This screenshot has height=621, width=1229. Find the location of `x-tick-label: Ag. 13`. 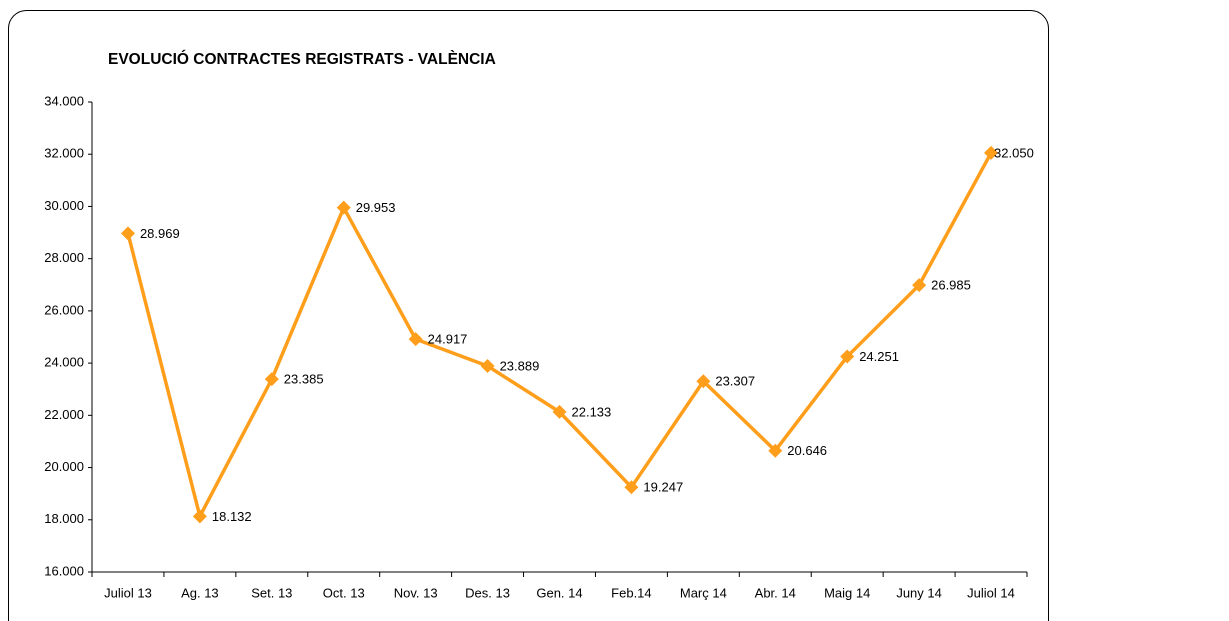

x-tick-label: Ag. 13 is located at coordinates (200, 592).